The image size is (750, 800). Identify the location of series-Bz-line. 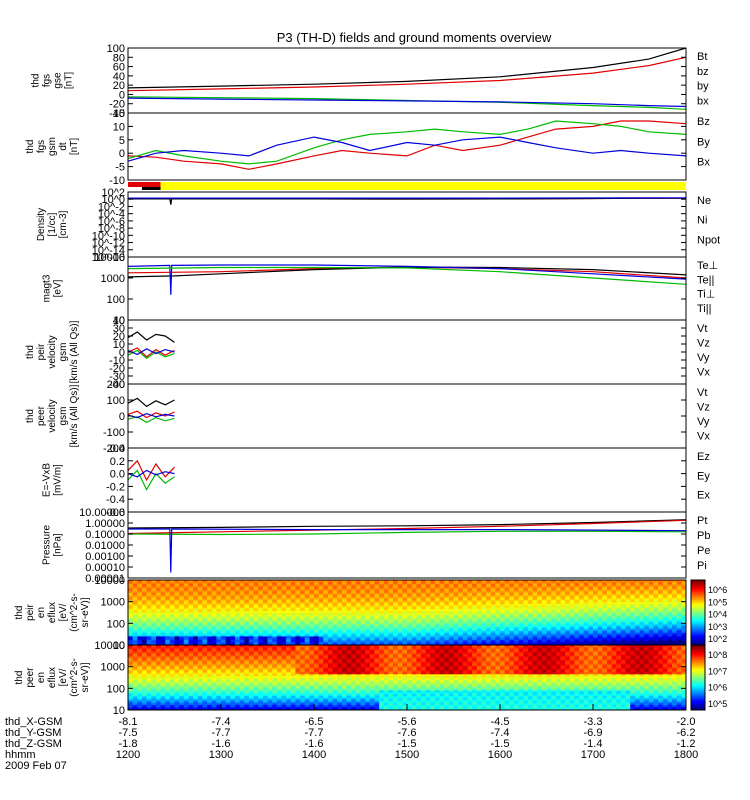
(407, 145).